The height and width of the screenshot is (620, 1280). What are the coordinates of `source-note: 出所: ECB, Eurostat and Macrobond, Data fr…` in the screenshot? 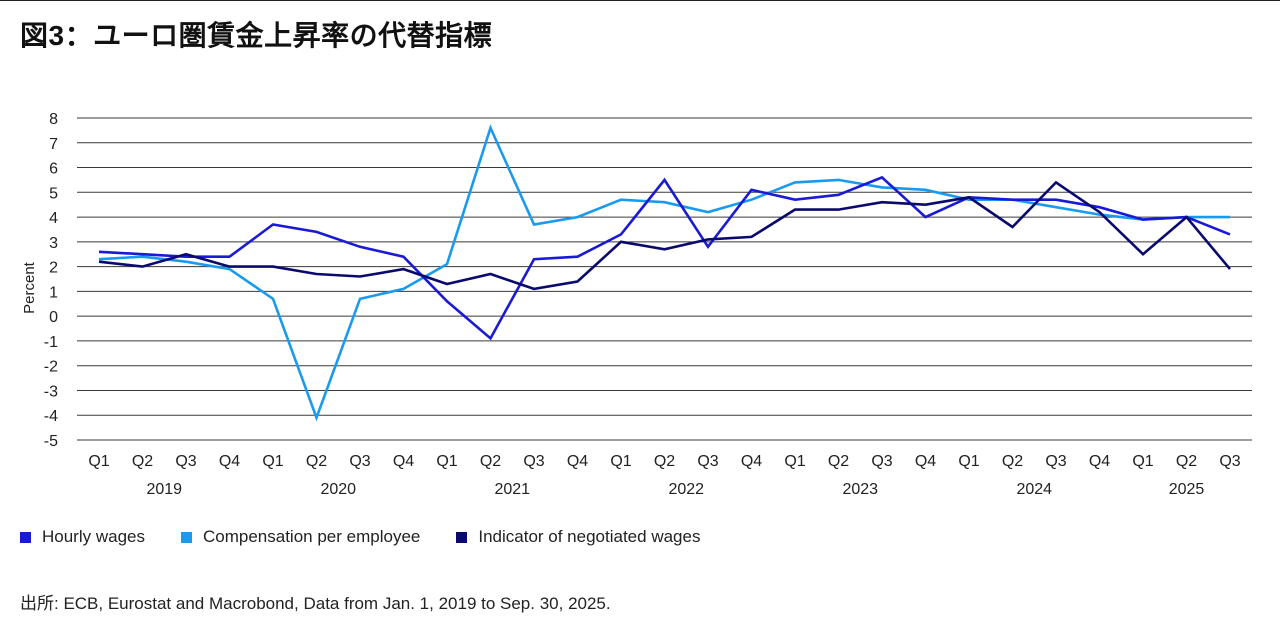 It's located at (315, 603).